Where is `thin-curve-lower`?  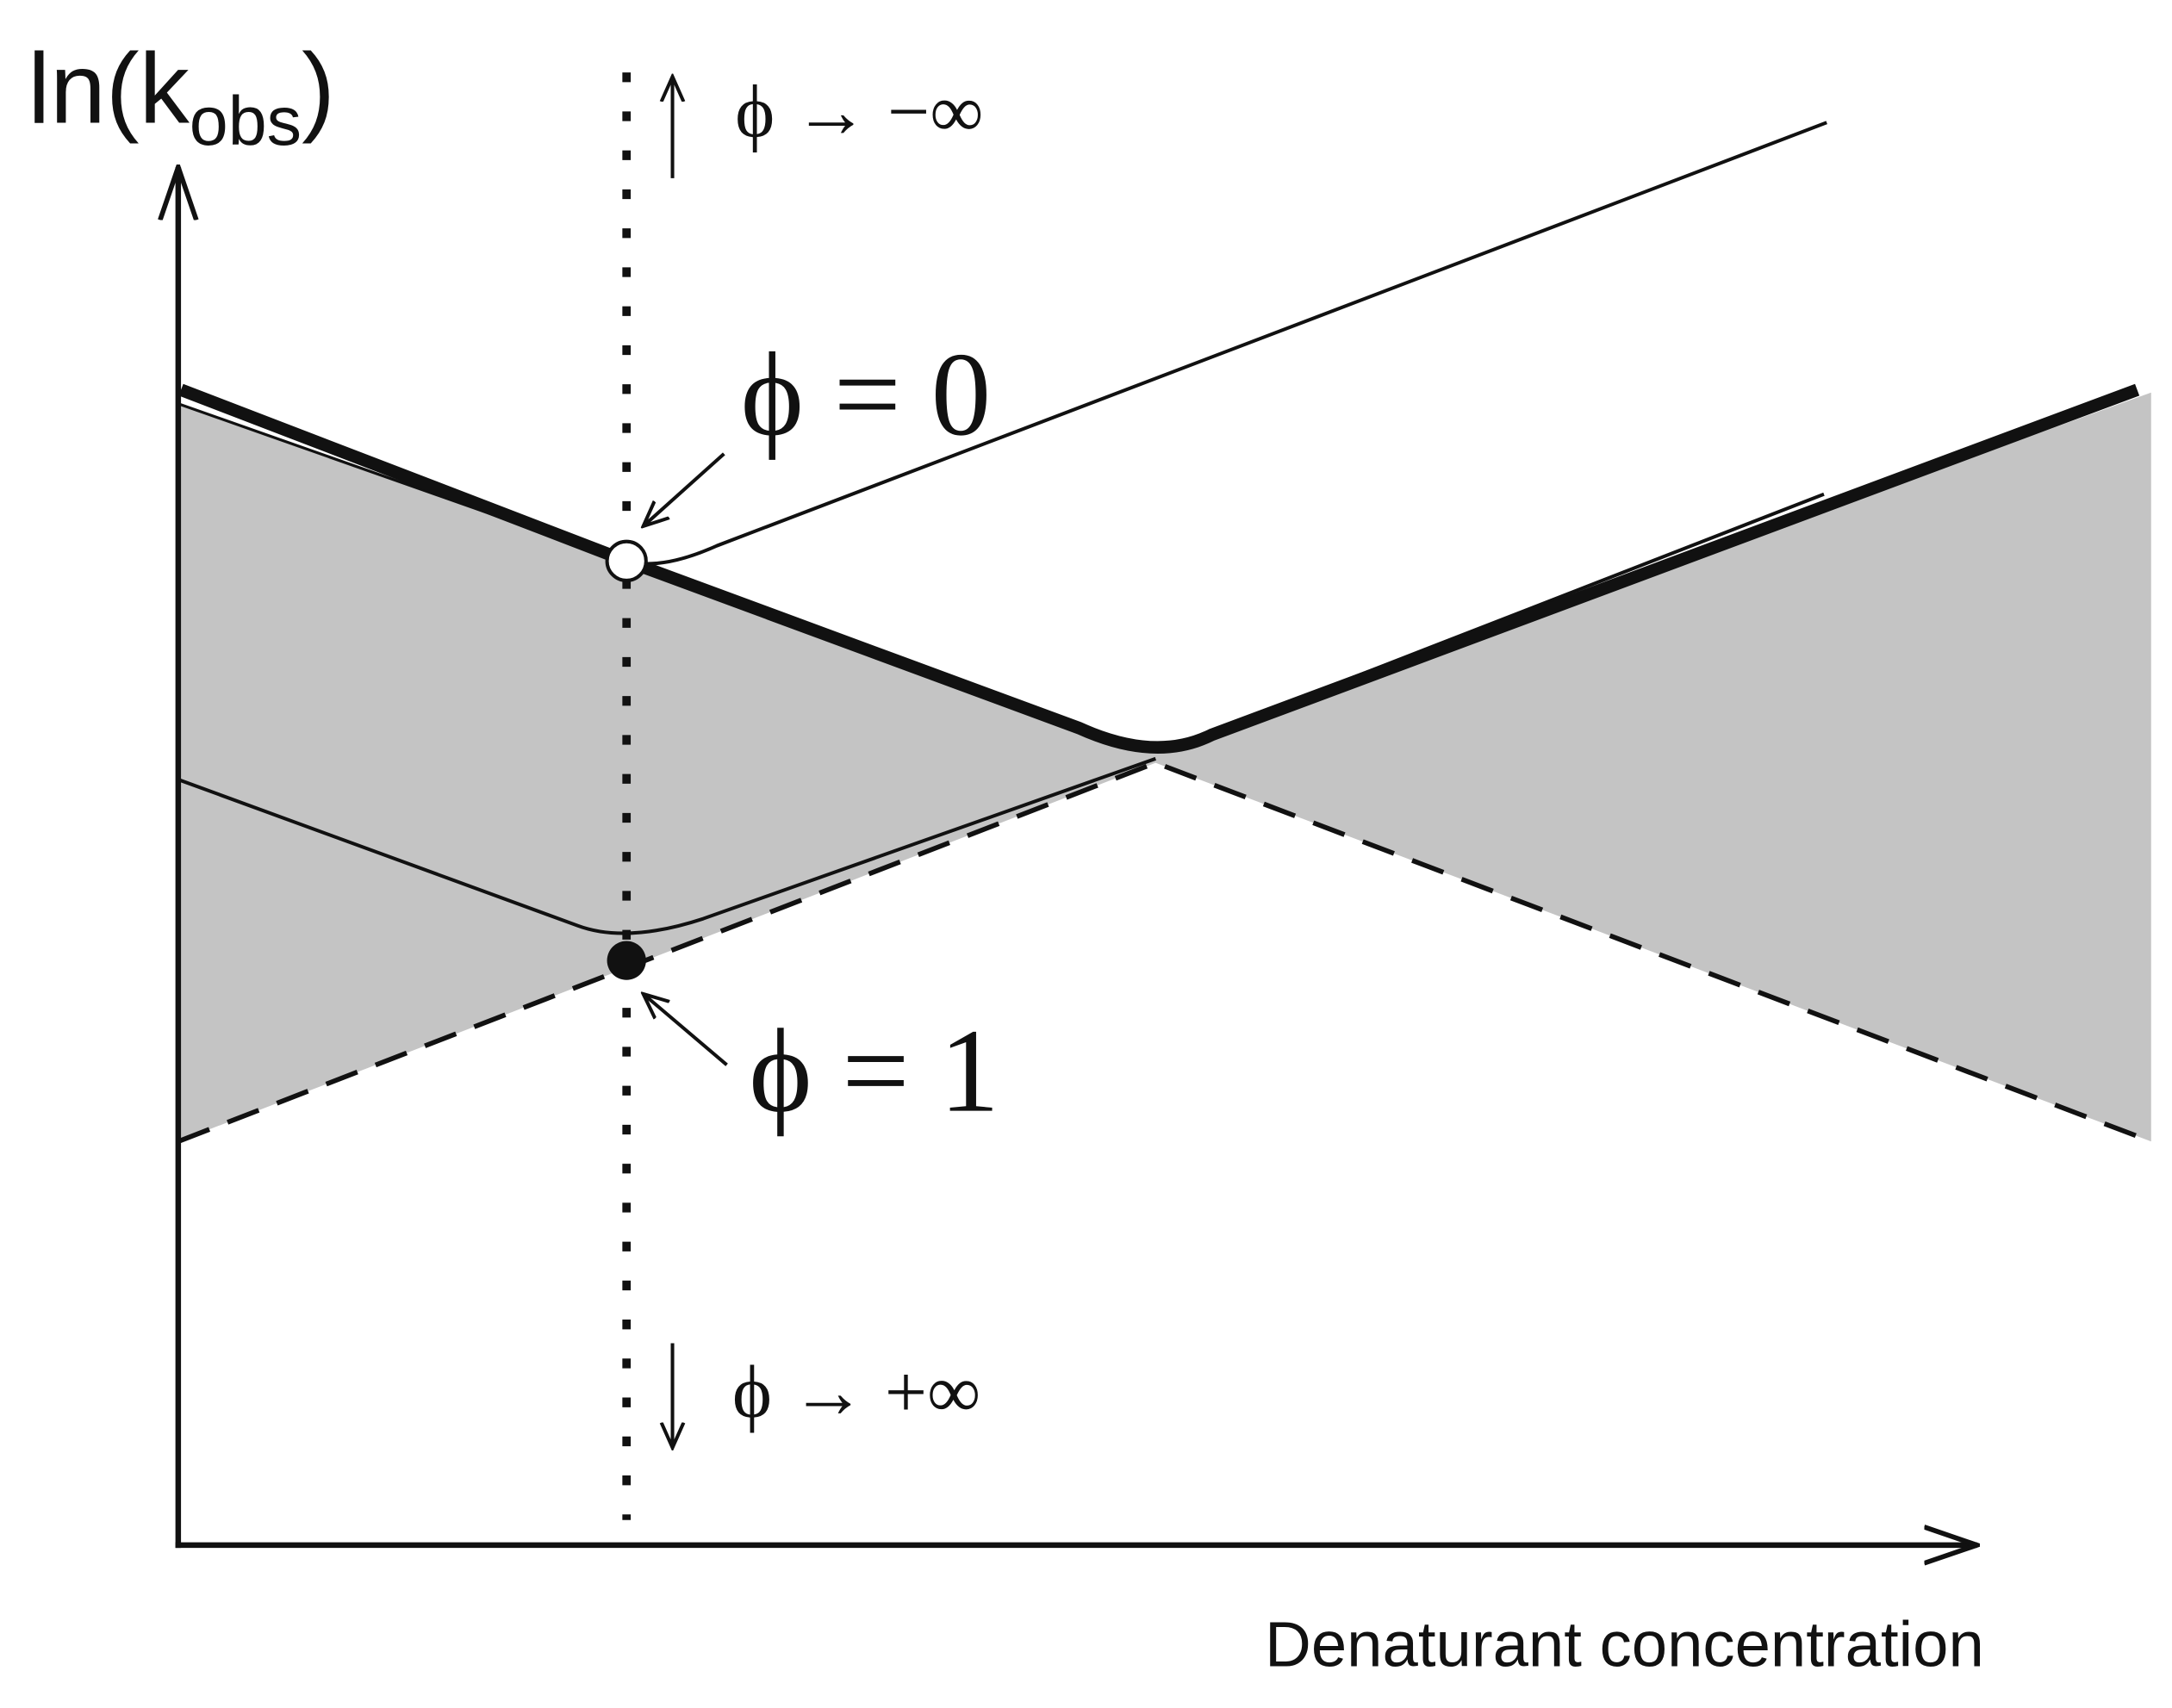 thin-curve-lower is located at coordinates (666, 845).